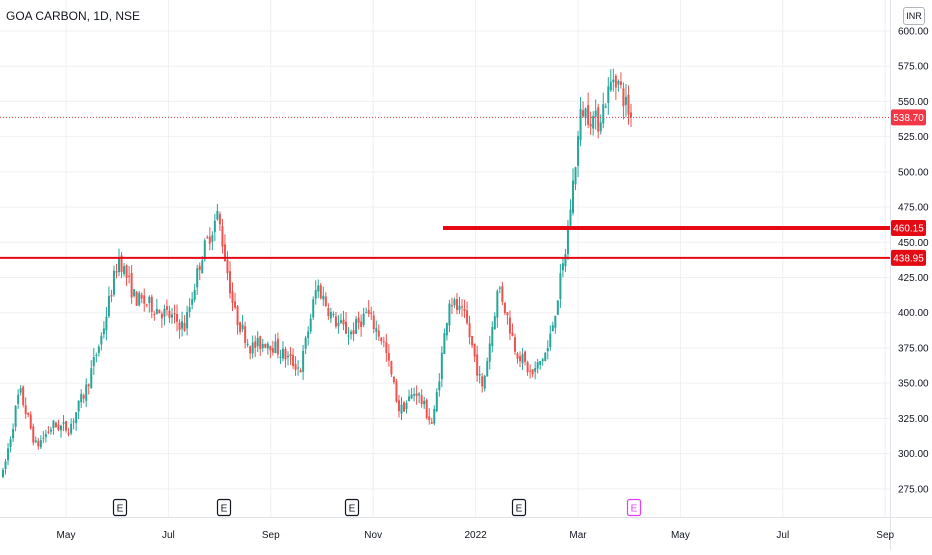 This screenshot has height=555, width=932. What do you see at coordinates (913, 172) in the screenshot?
I see `y-tick-label: 500.00` at bounding box center [913, 172].